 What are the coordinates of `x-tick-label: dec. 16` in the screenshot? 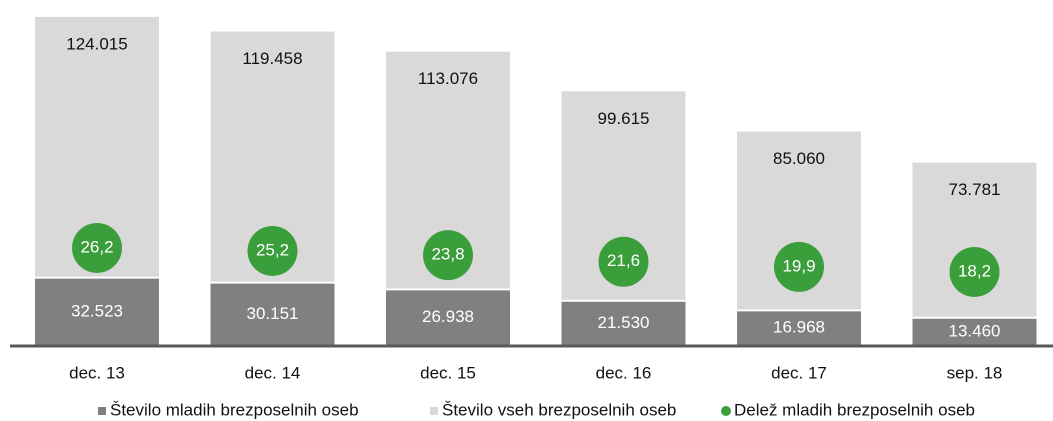 It's located at (624, 372).